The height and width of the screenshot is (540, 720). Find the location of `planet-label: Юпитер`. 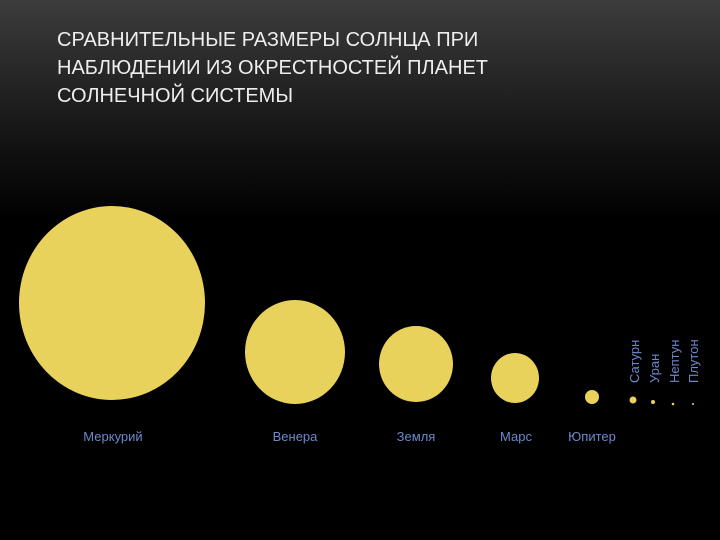

planet-label: Юпитер is located at coordinates (592, 436).